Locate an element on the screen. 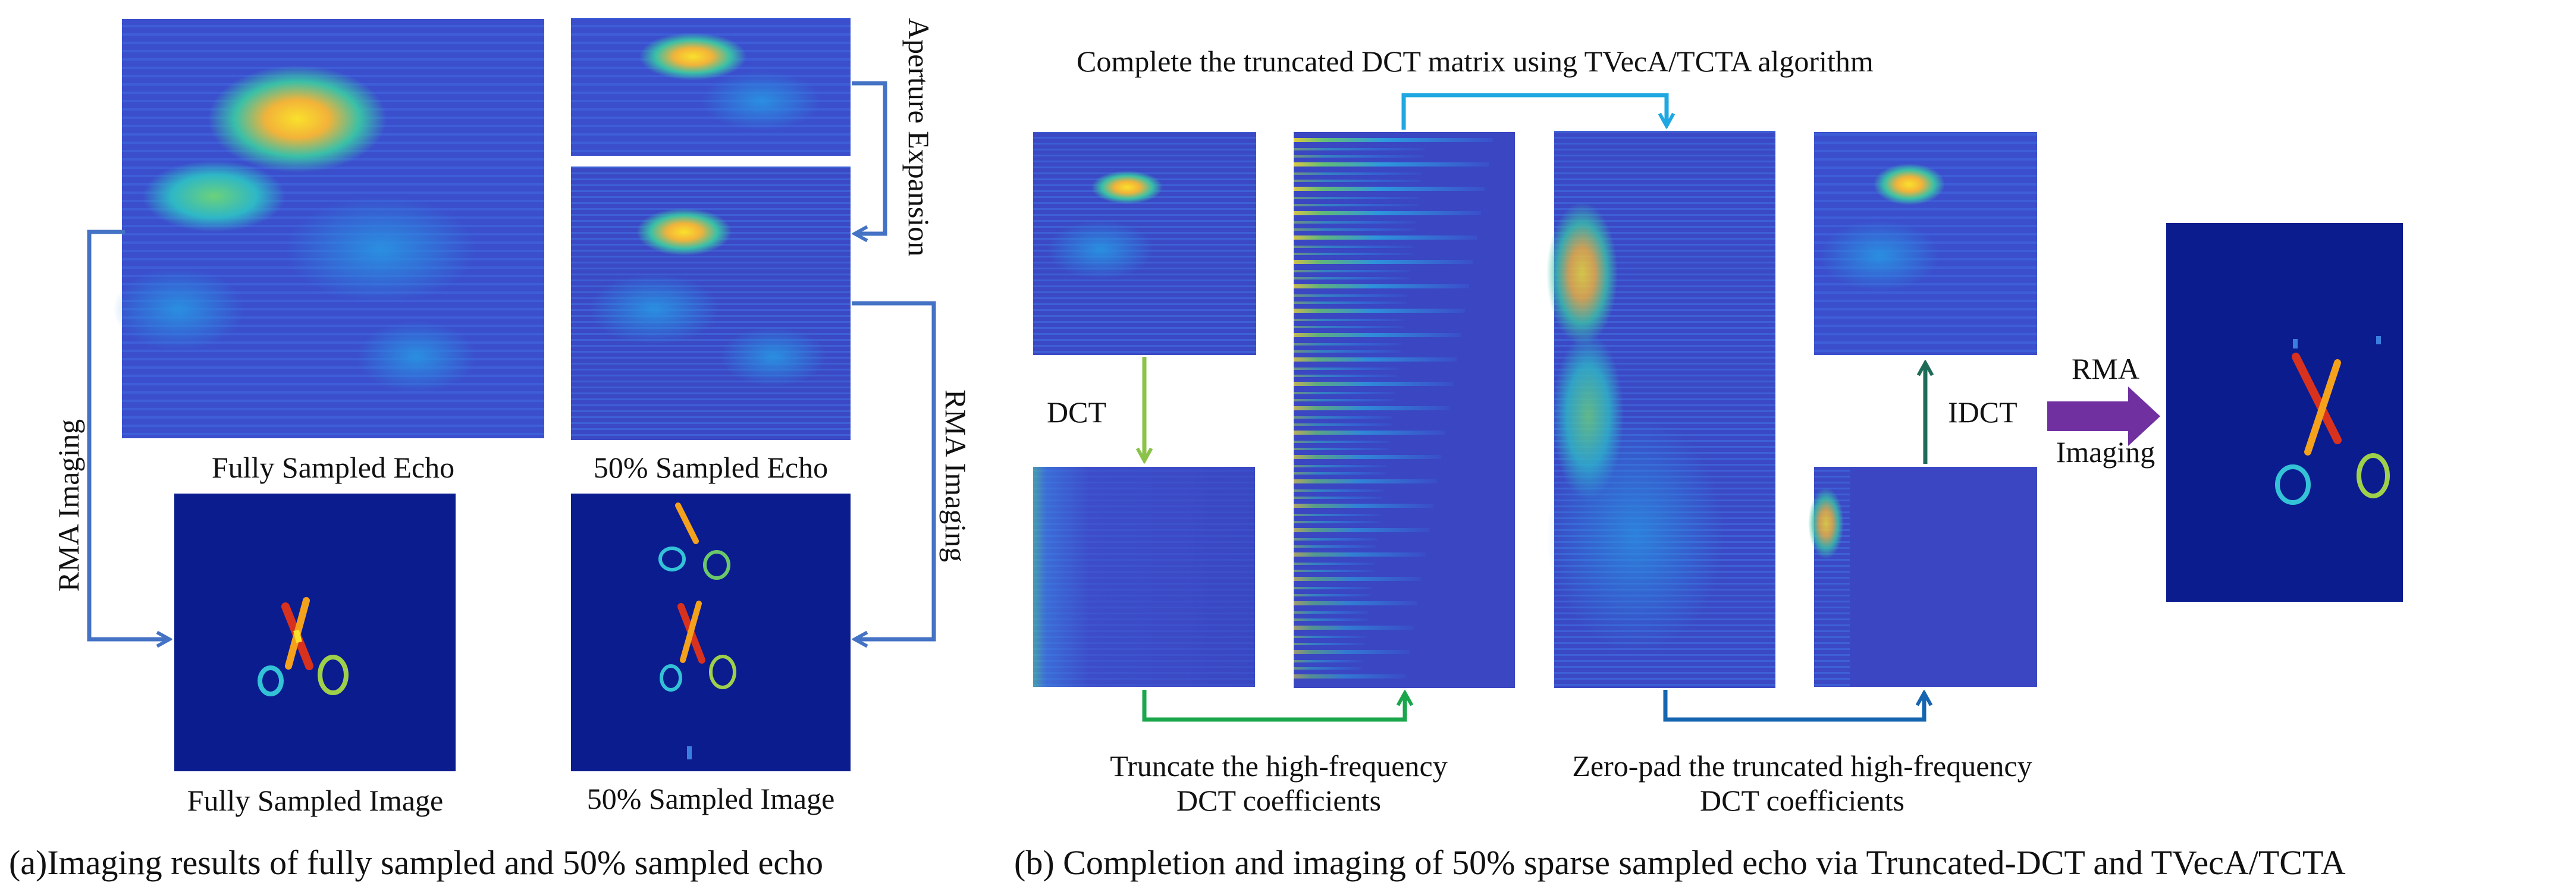 The image size is (2576, 892). fully-sampled-image-label: Fully Sampled Image is located at coordinates (315, 800).